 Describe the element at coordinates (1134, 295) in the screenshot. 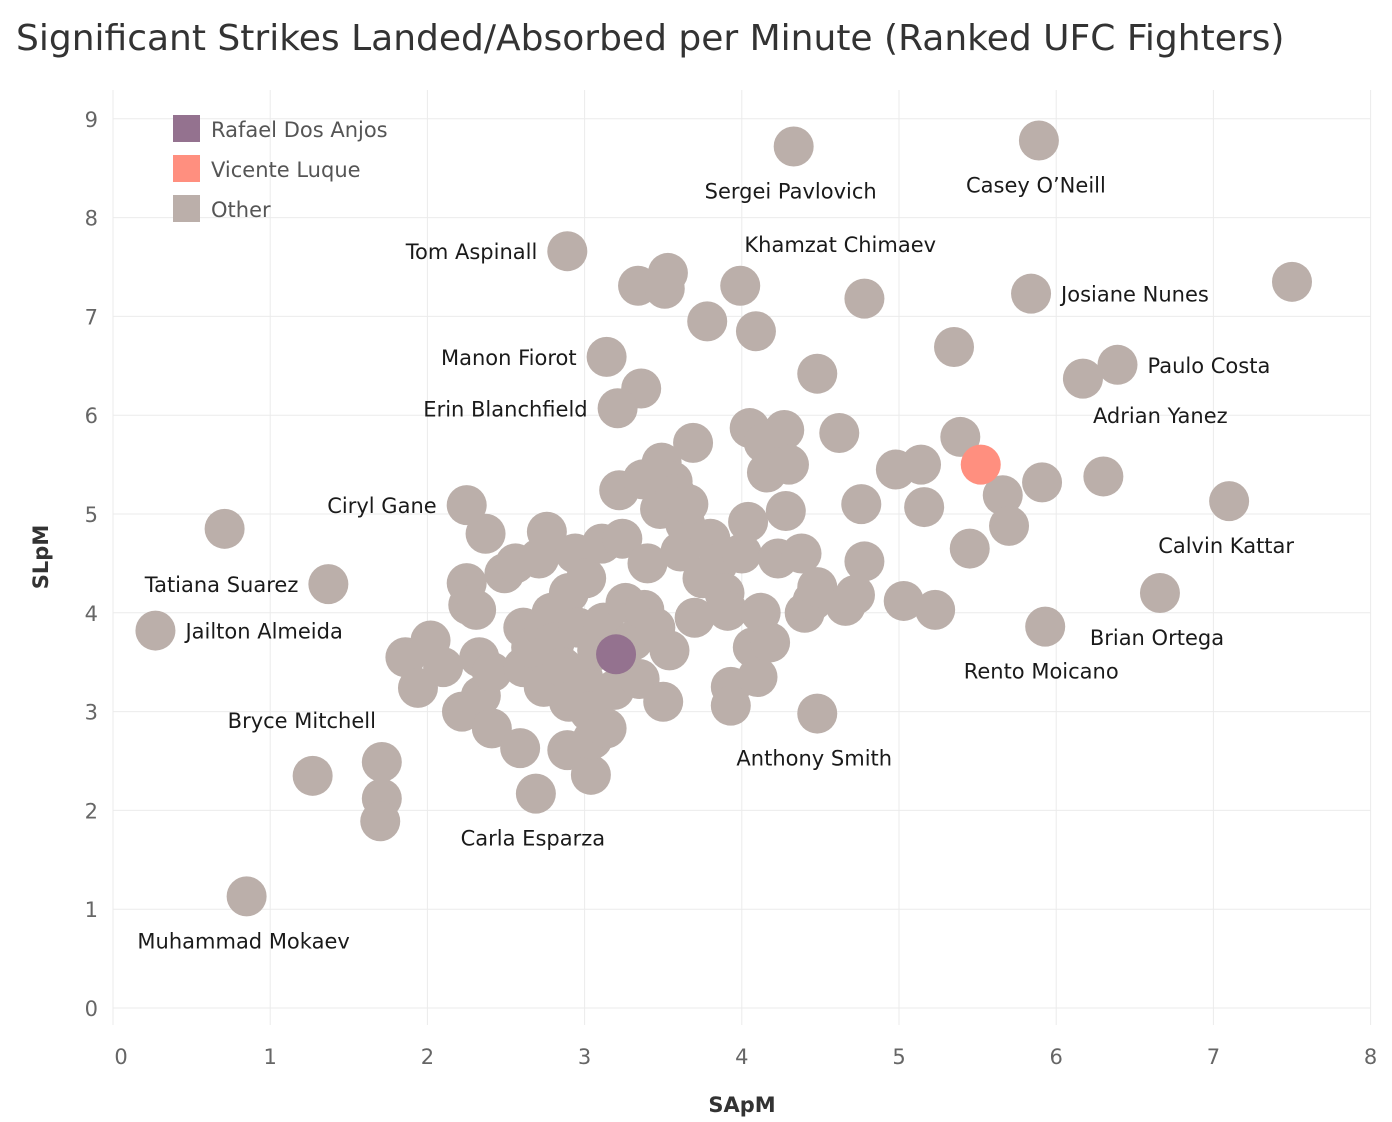

I see `point-label: Josiane Nunes` at that location.